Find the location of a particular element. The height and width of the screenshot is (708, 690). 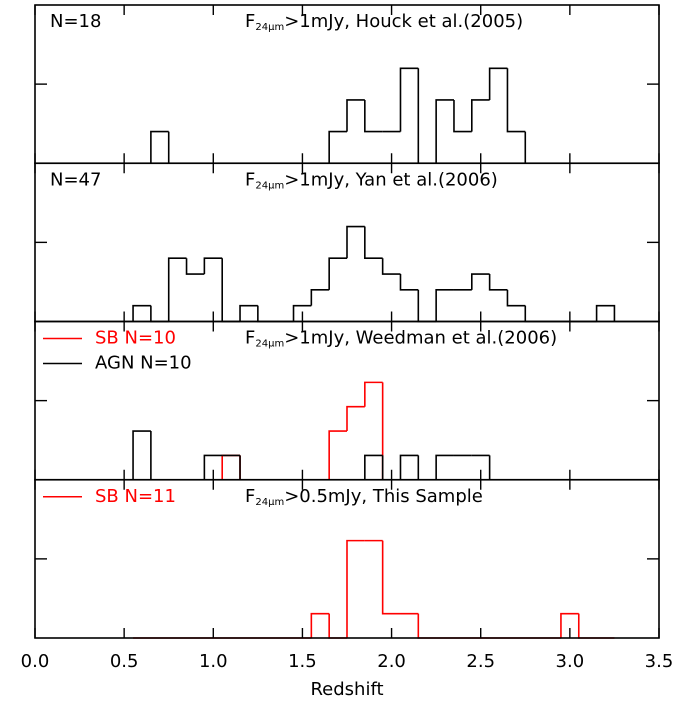

x-tick-label: 1.5 is located at coordinates (302, 661).